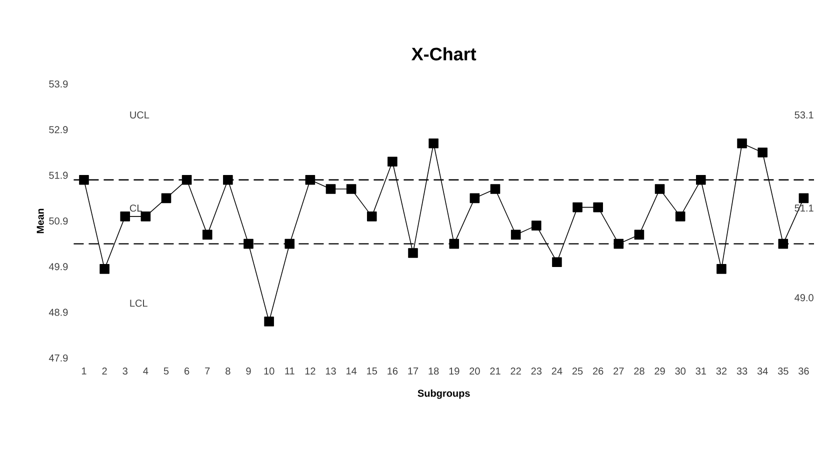 The width and height of the screenshot is (817, 459). Describe the element at coordinates (58, 358) in the screenshot. I see `y-tick-label: 47.9` at that location.